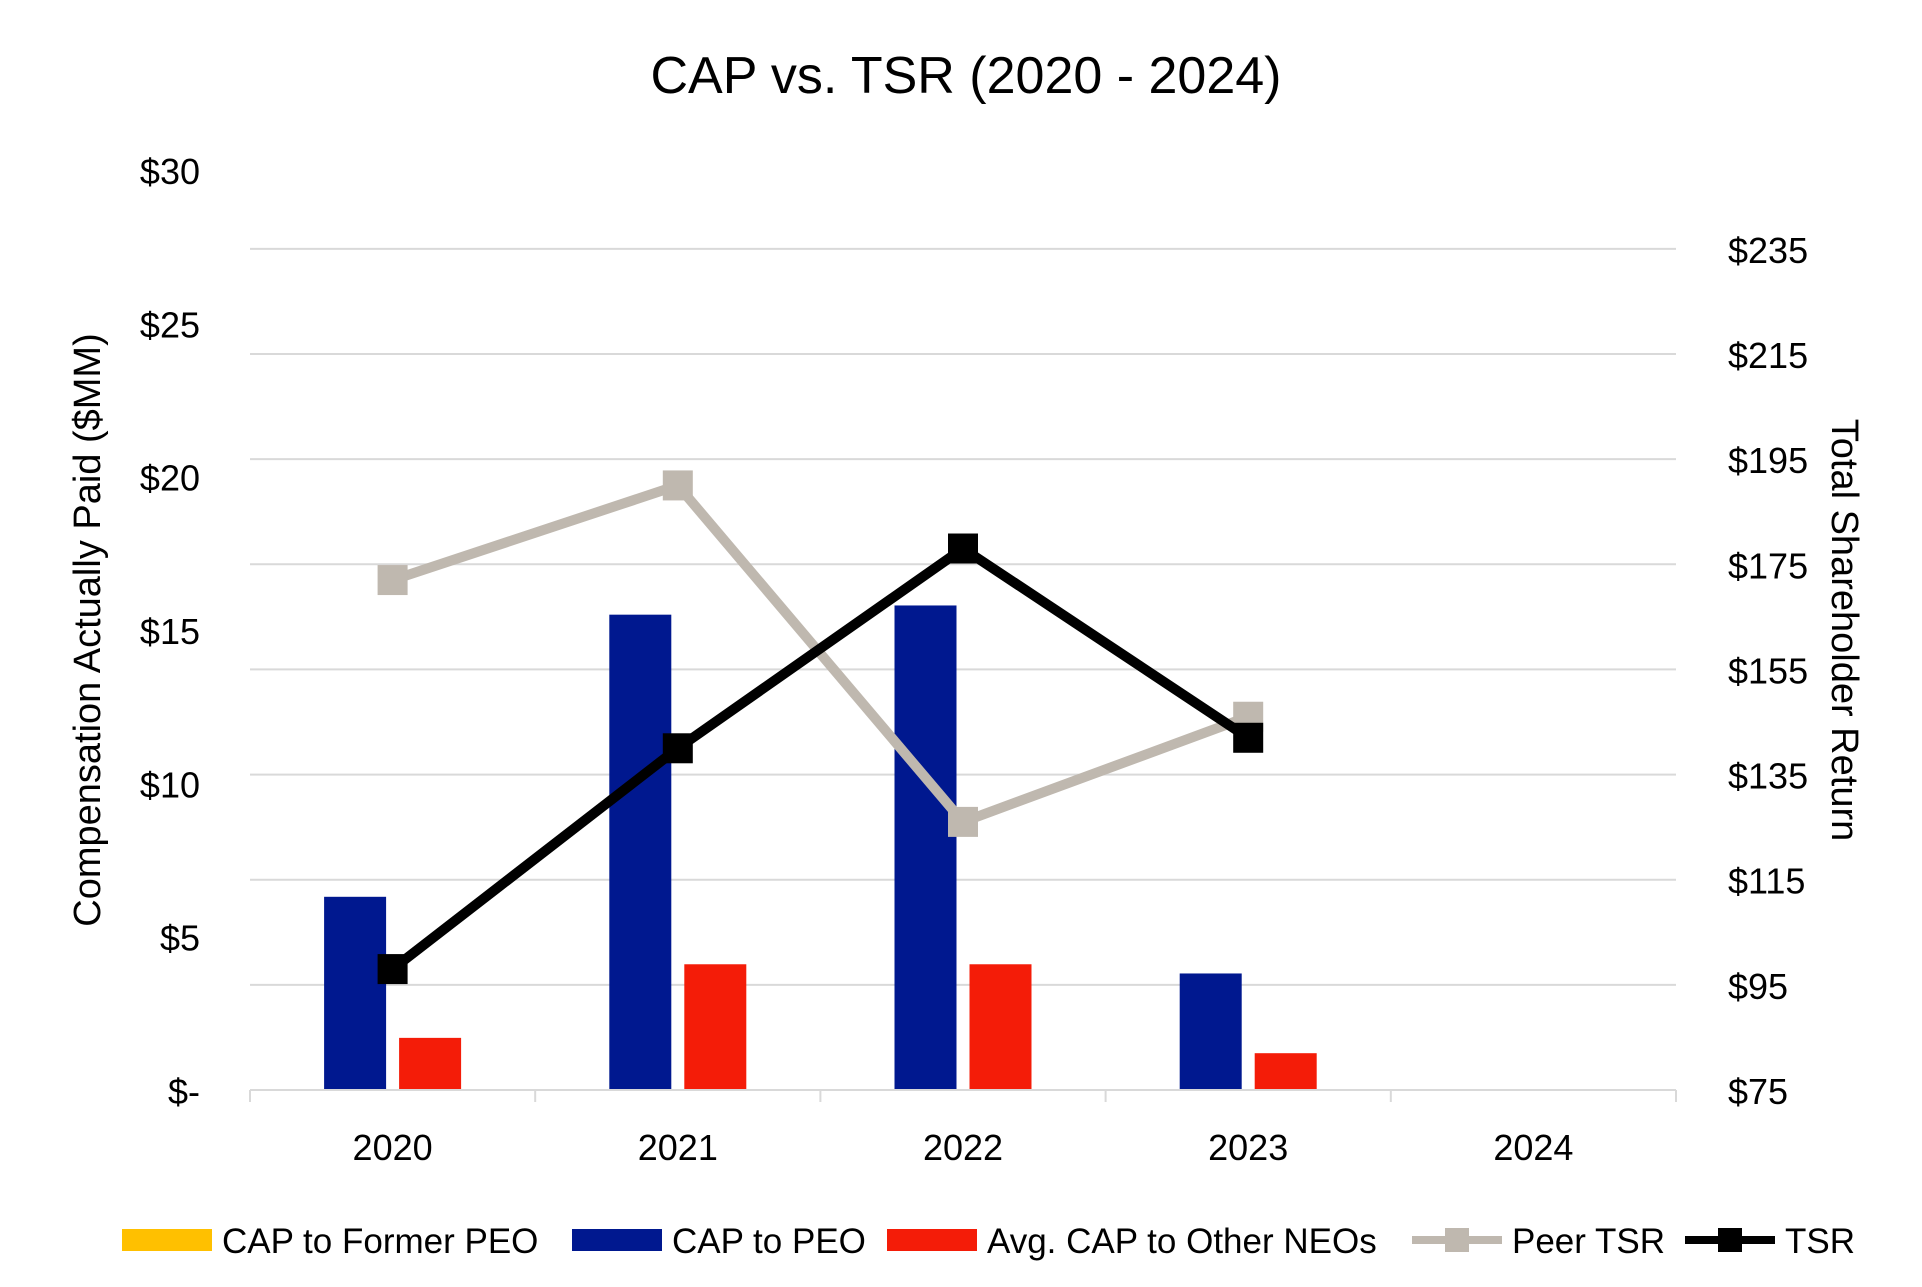 This screenshot has height=1287, width=1922. I want to click on x-tick-label: 2021, so click(678, 1147).